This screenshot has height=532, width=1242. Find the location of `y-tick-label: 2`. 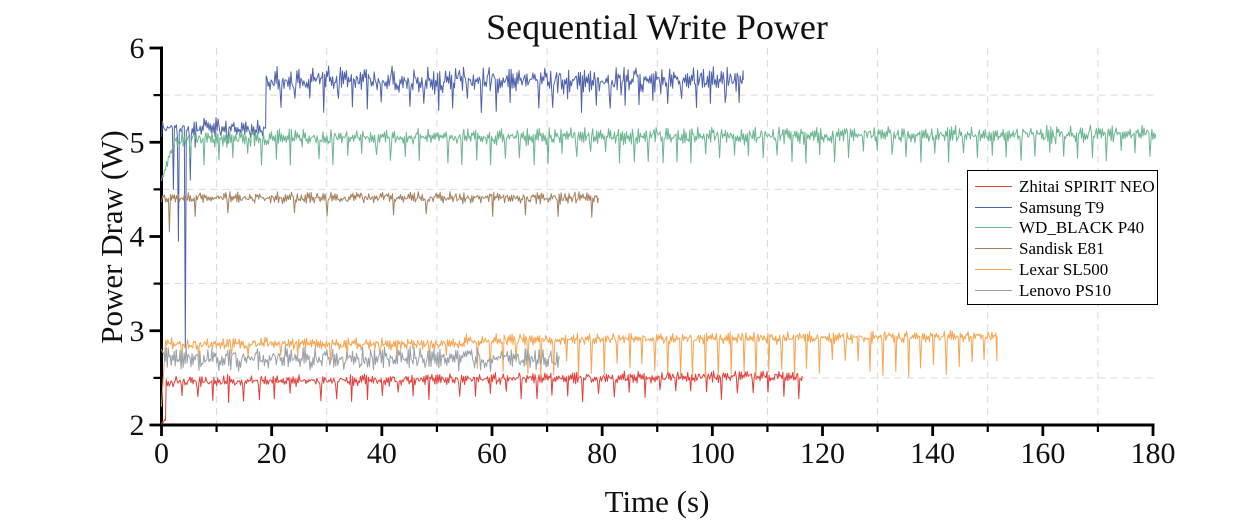

y-tick-label: 2 is located at coordinates (137, 425).